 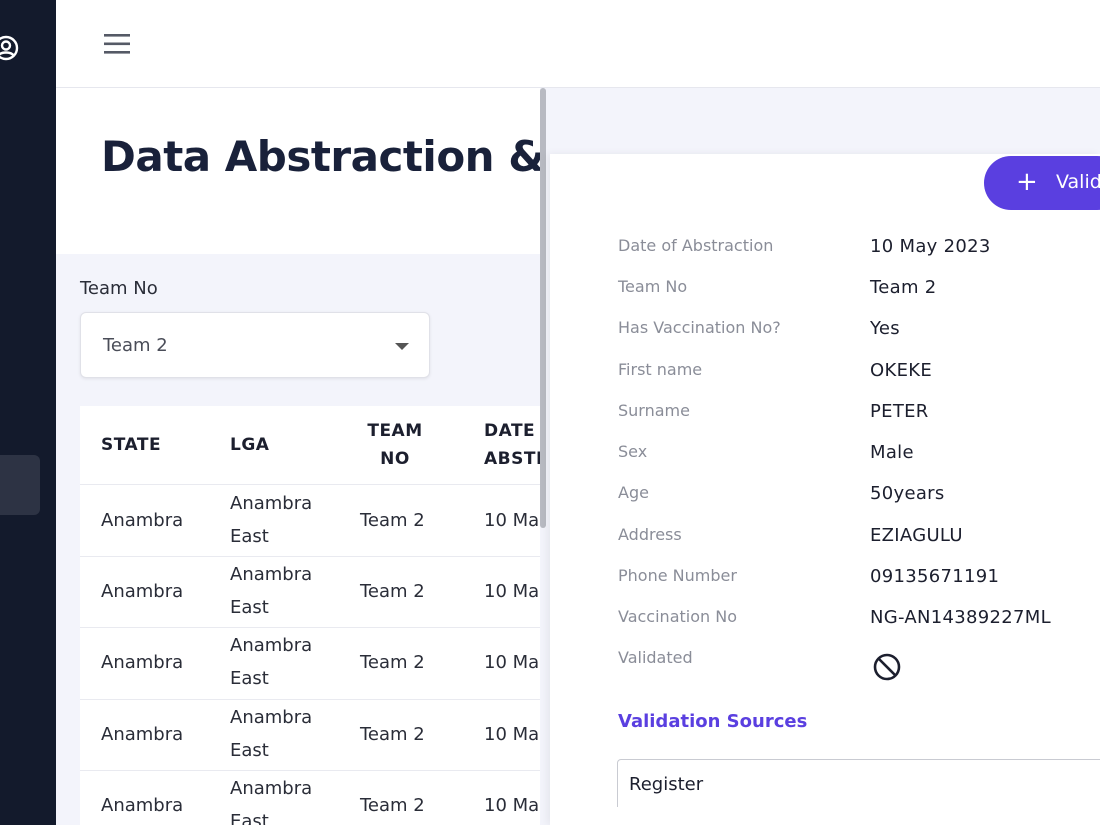 What do you see at coordinates (543, 308) in the screenshot?
I see `scrollbar` at bounding box center [543, 308].